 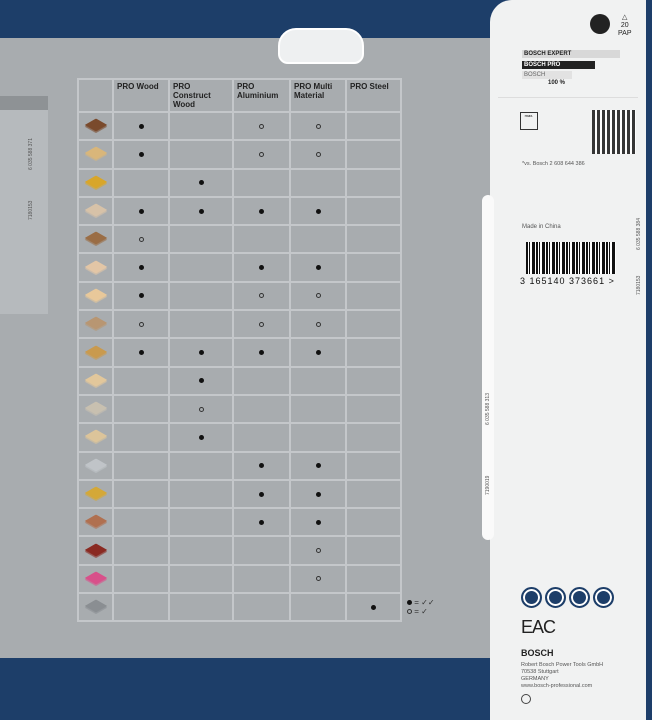 I want to click on eye-protection-icon, so click(x=531, y=597).